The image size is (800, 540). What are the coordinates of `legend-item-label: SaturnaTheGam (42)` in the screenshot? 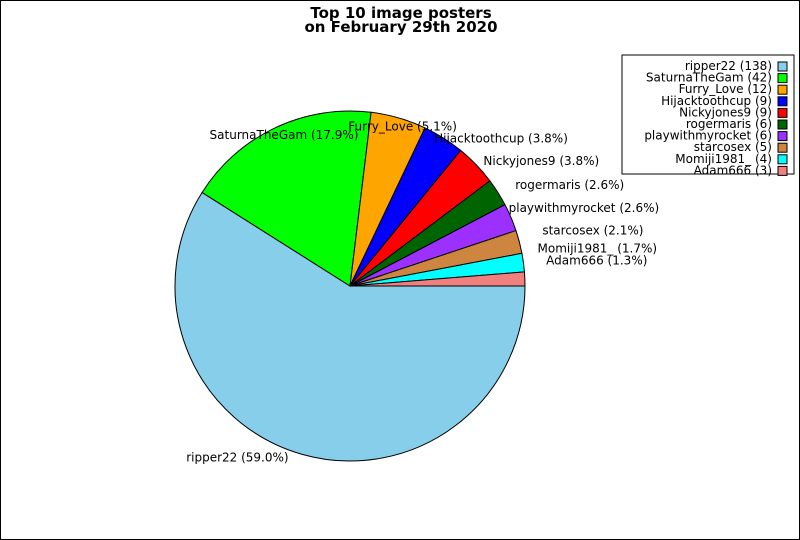 It's located at (709, 78).